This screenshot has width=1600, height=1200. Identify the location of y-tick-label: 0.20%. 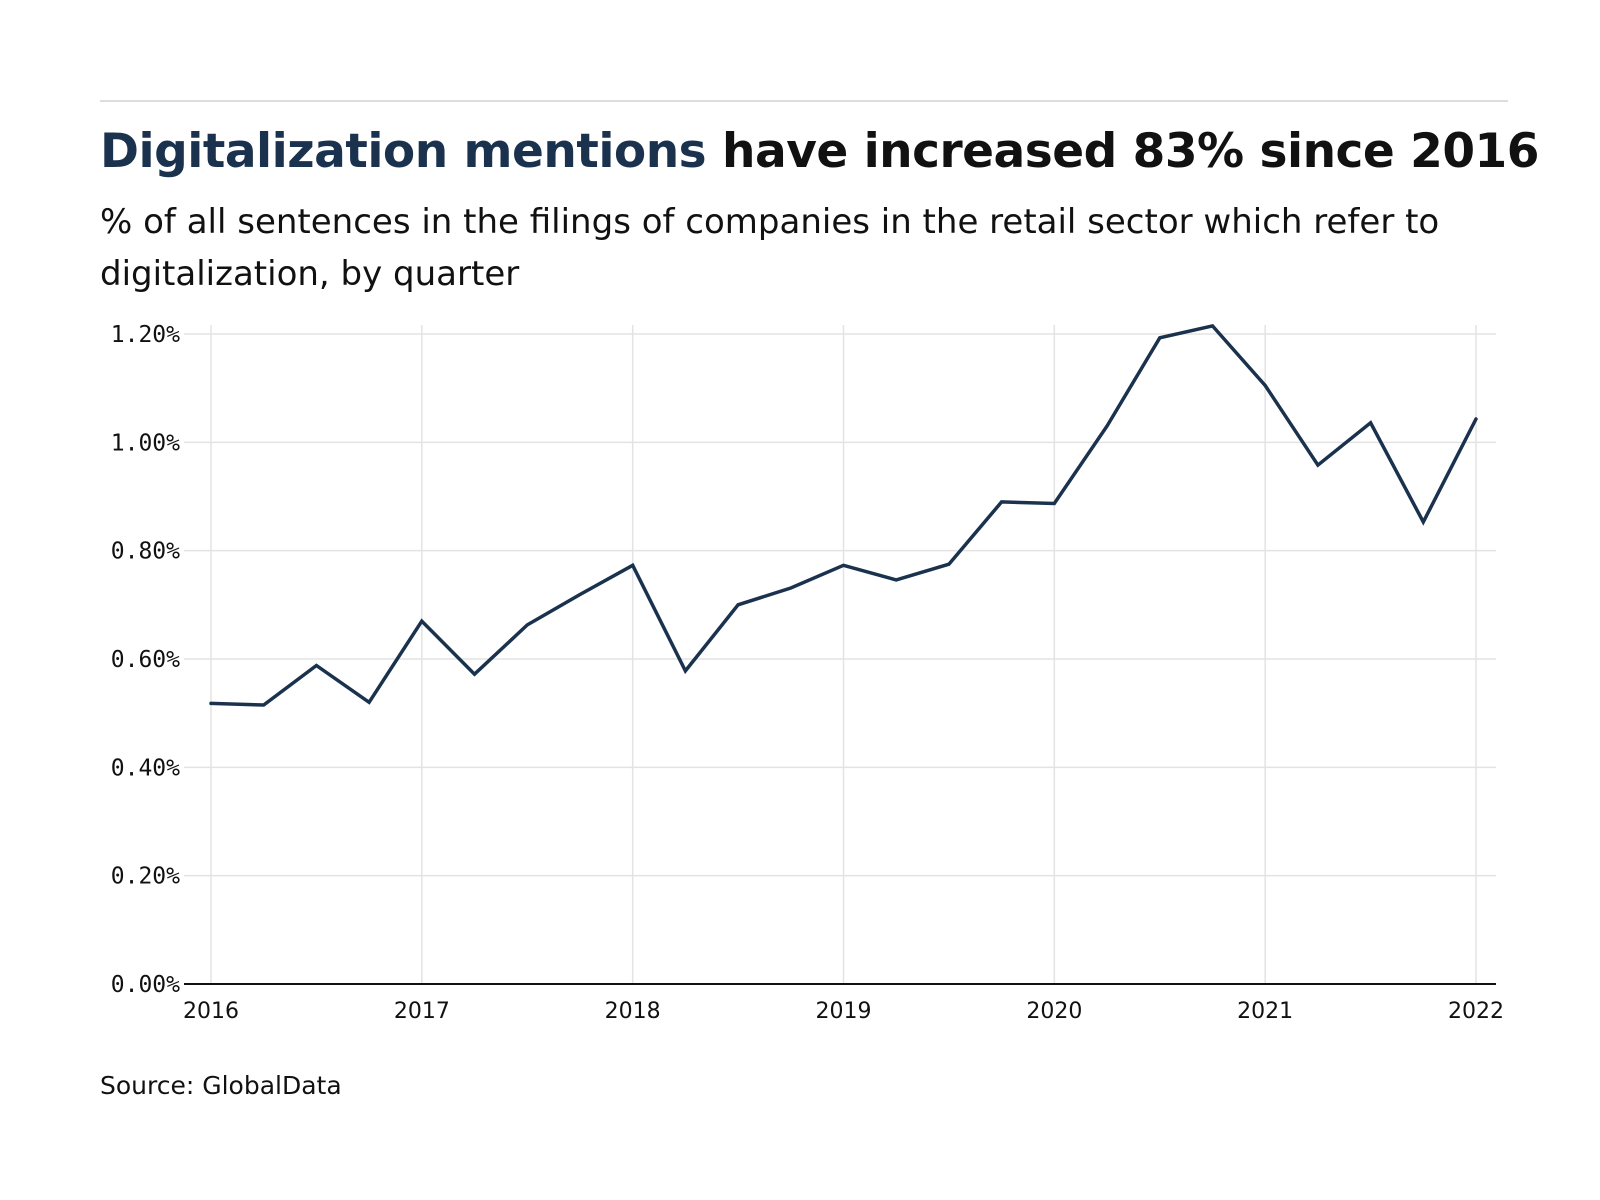
(145, 877).